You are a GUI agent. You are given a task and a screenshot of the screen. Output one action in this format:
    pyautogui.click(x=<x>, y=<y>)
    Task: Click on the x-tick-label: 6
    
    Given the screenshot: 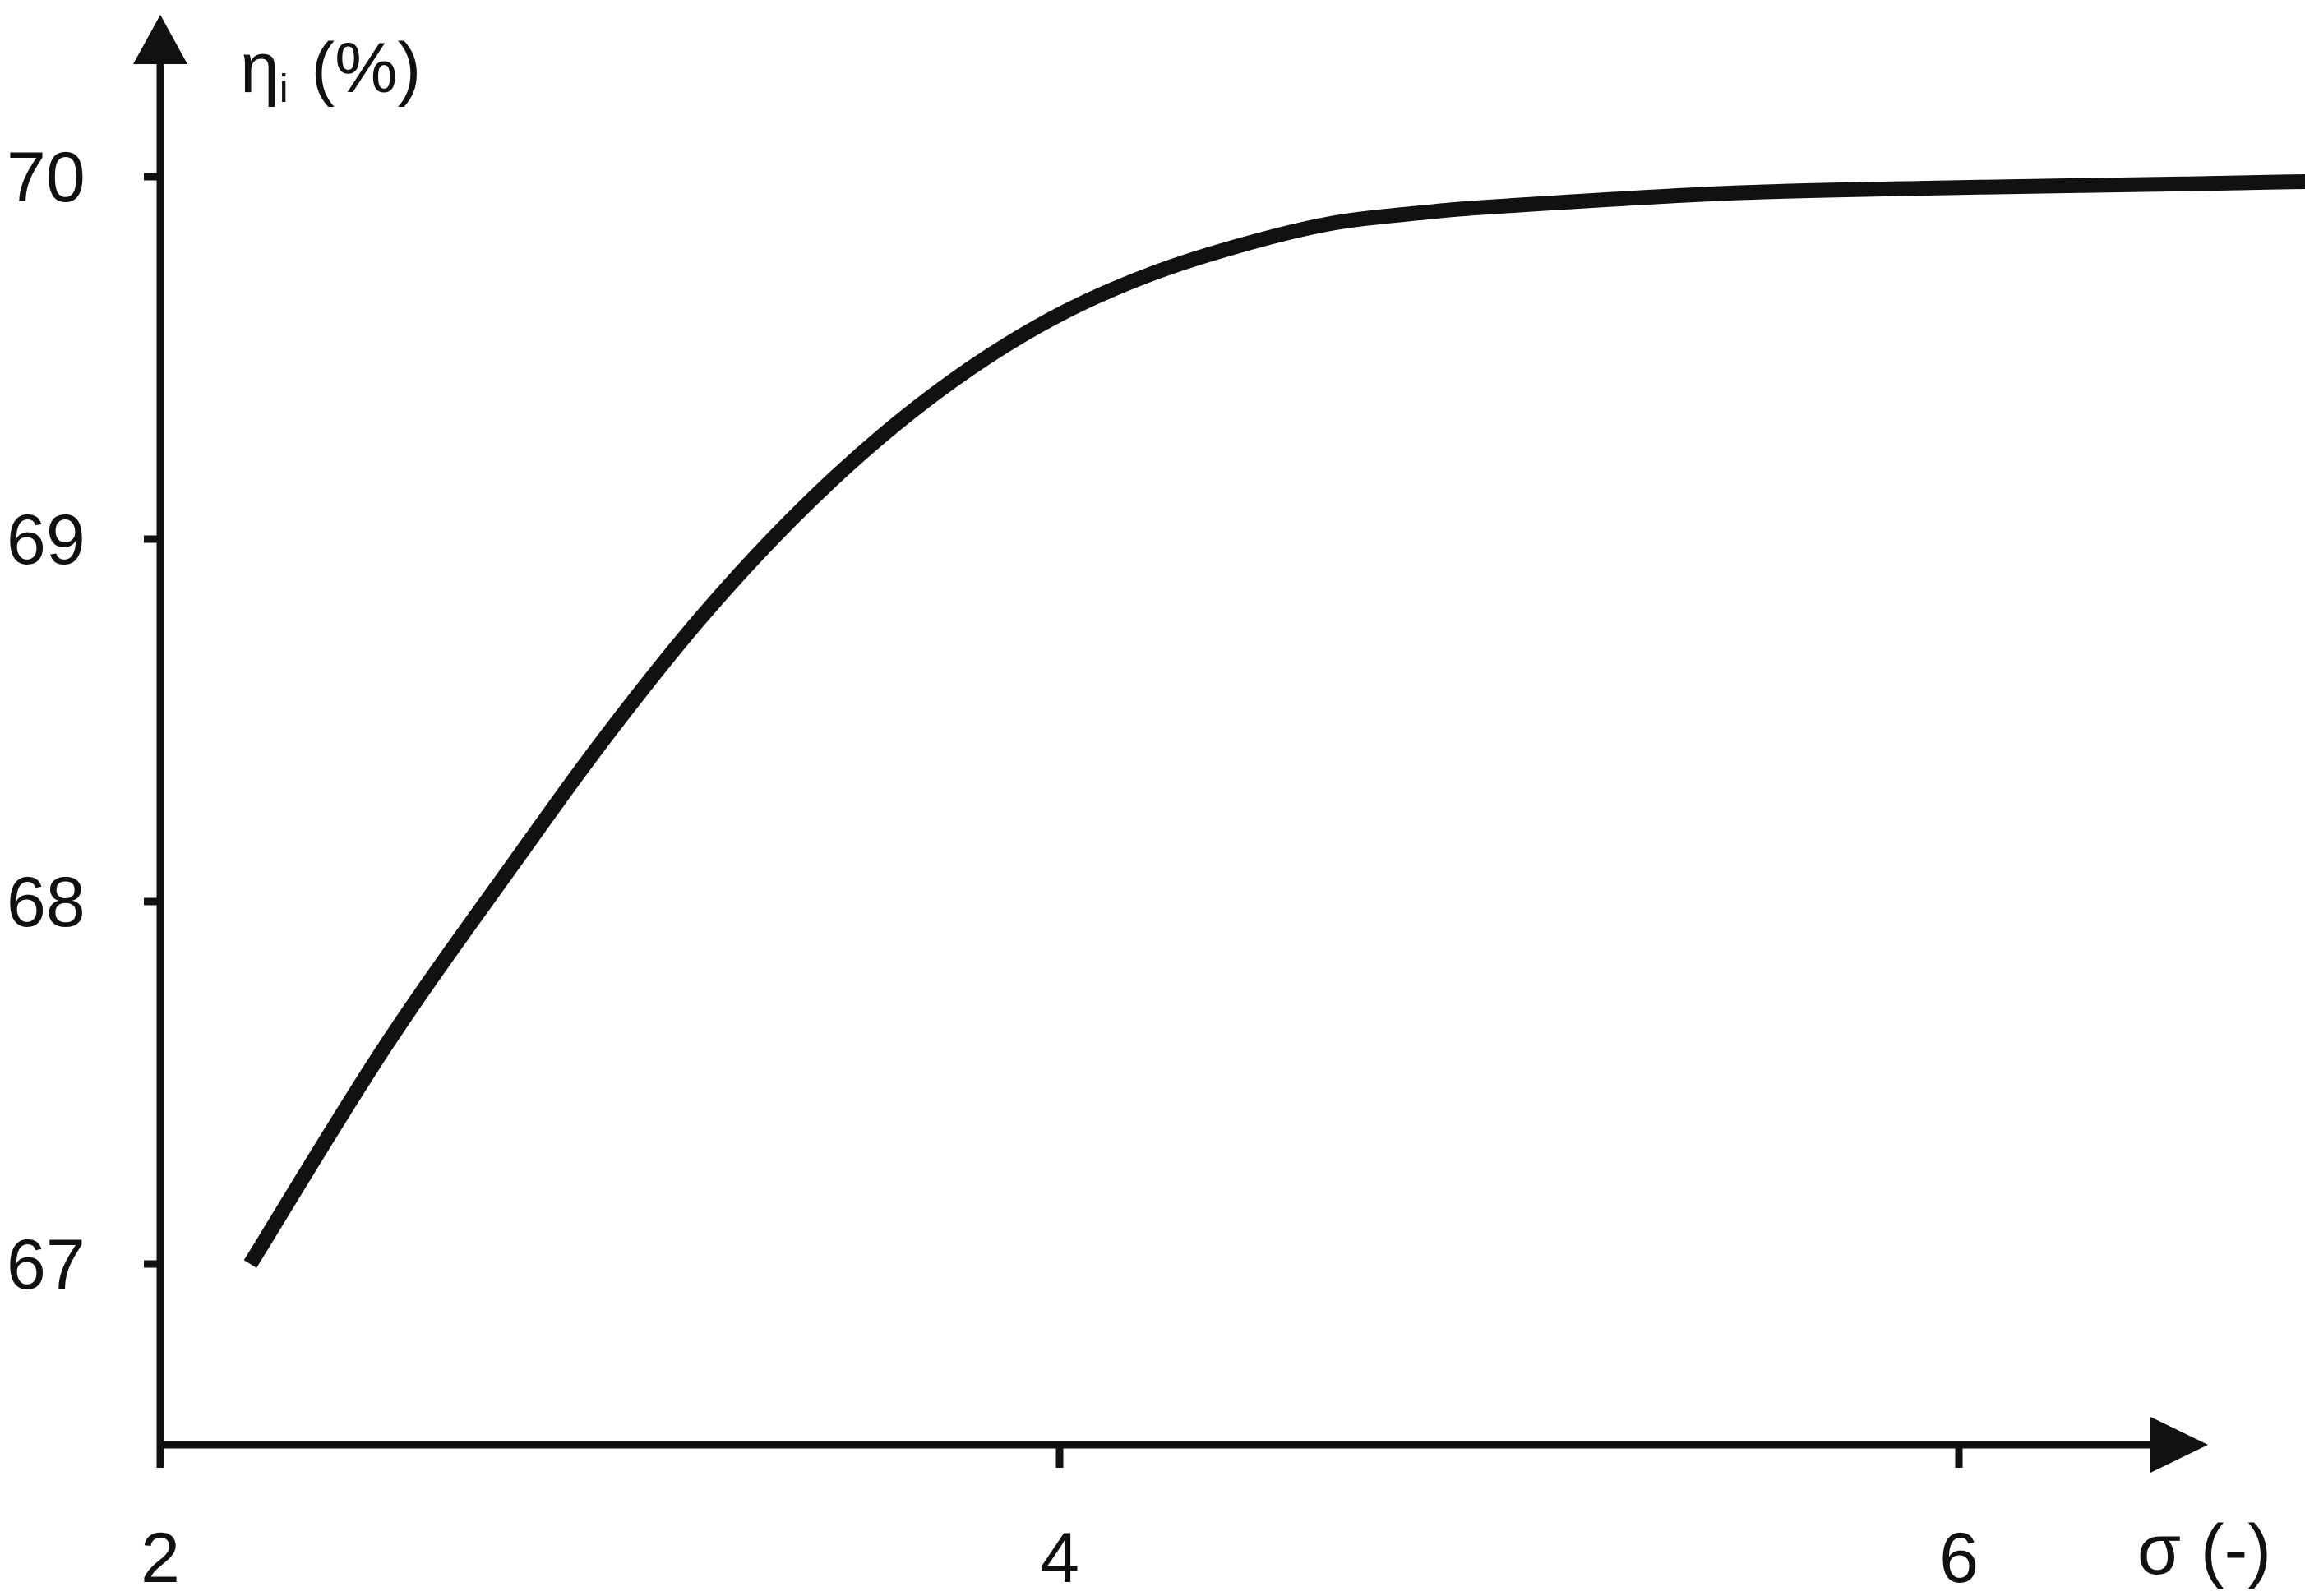 What is the action you would take?
    pyautogui.click(x=1959, y=1557)
    